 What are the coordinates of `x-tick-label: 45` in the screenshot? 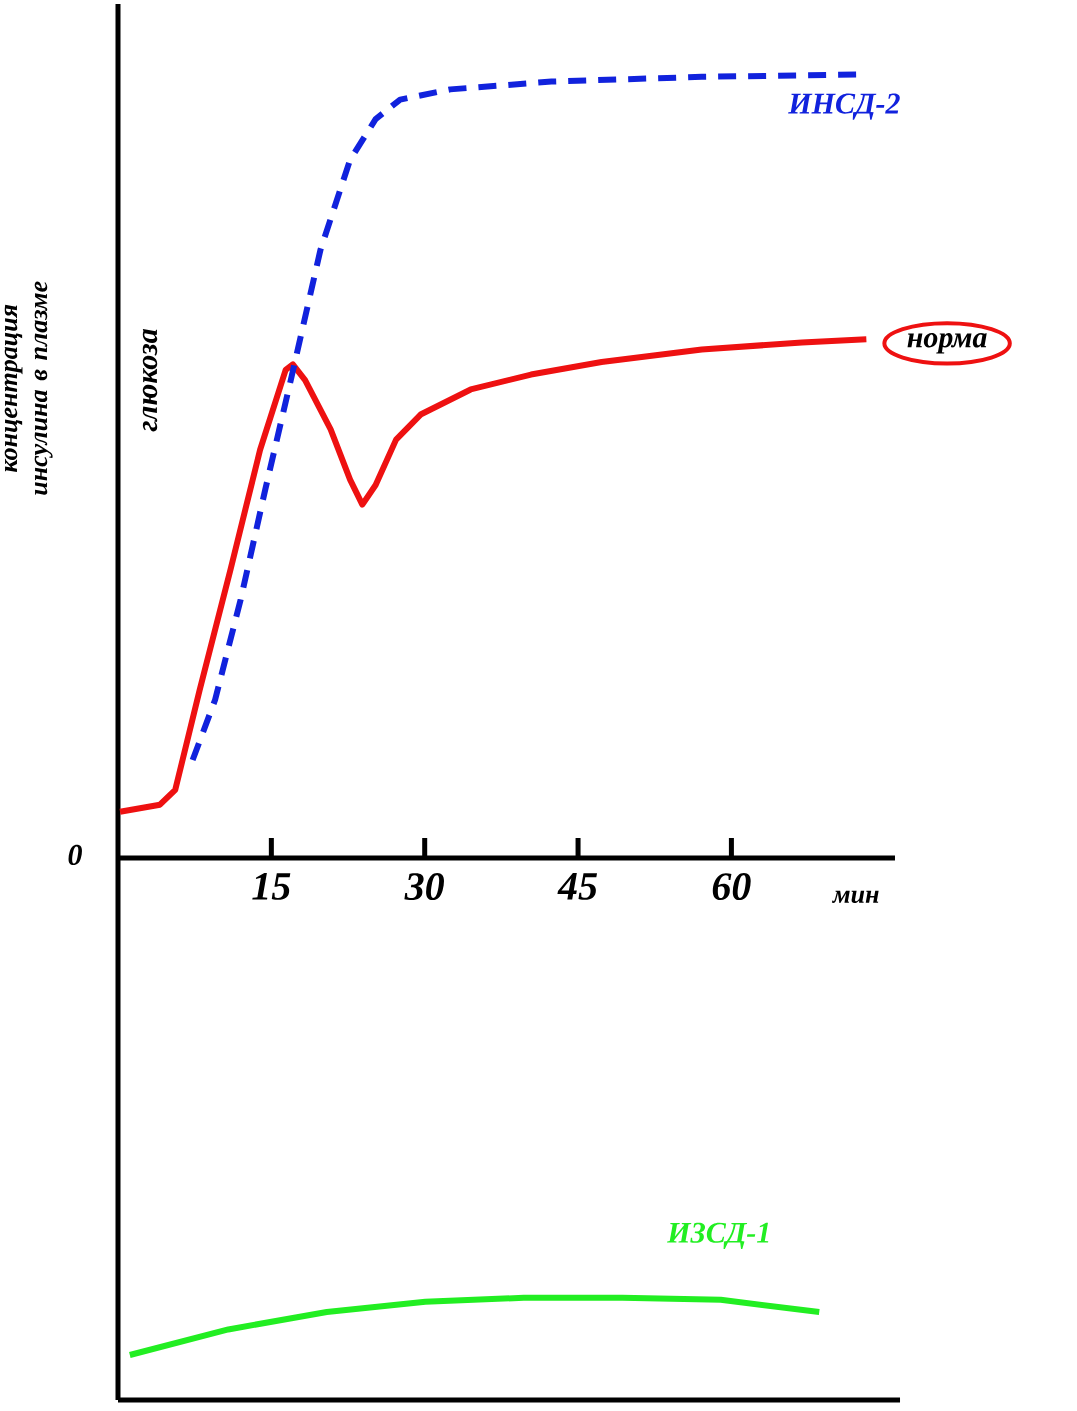 It's located at (577, 886).